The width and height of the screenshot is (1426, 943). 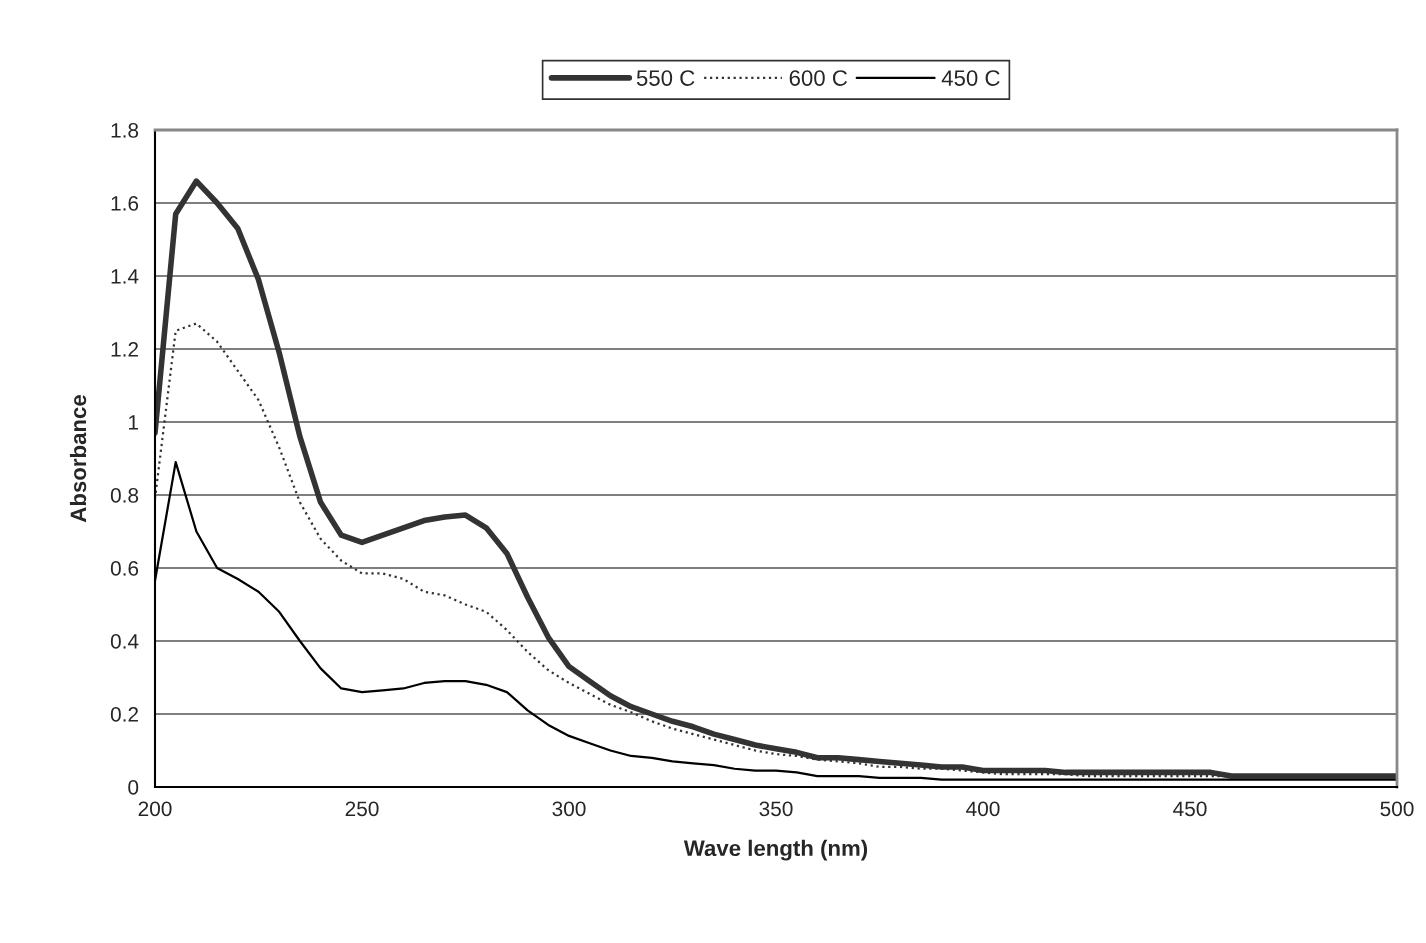 I want to click on legend-label: 600 C, so click(x=818, y=78).